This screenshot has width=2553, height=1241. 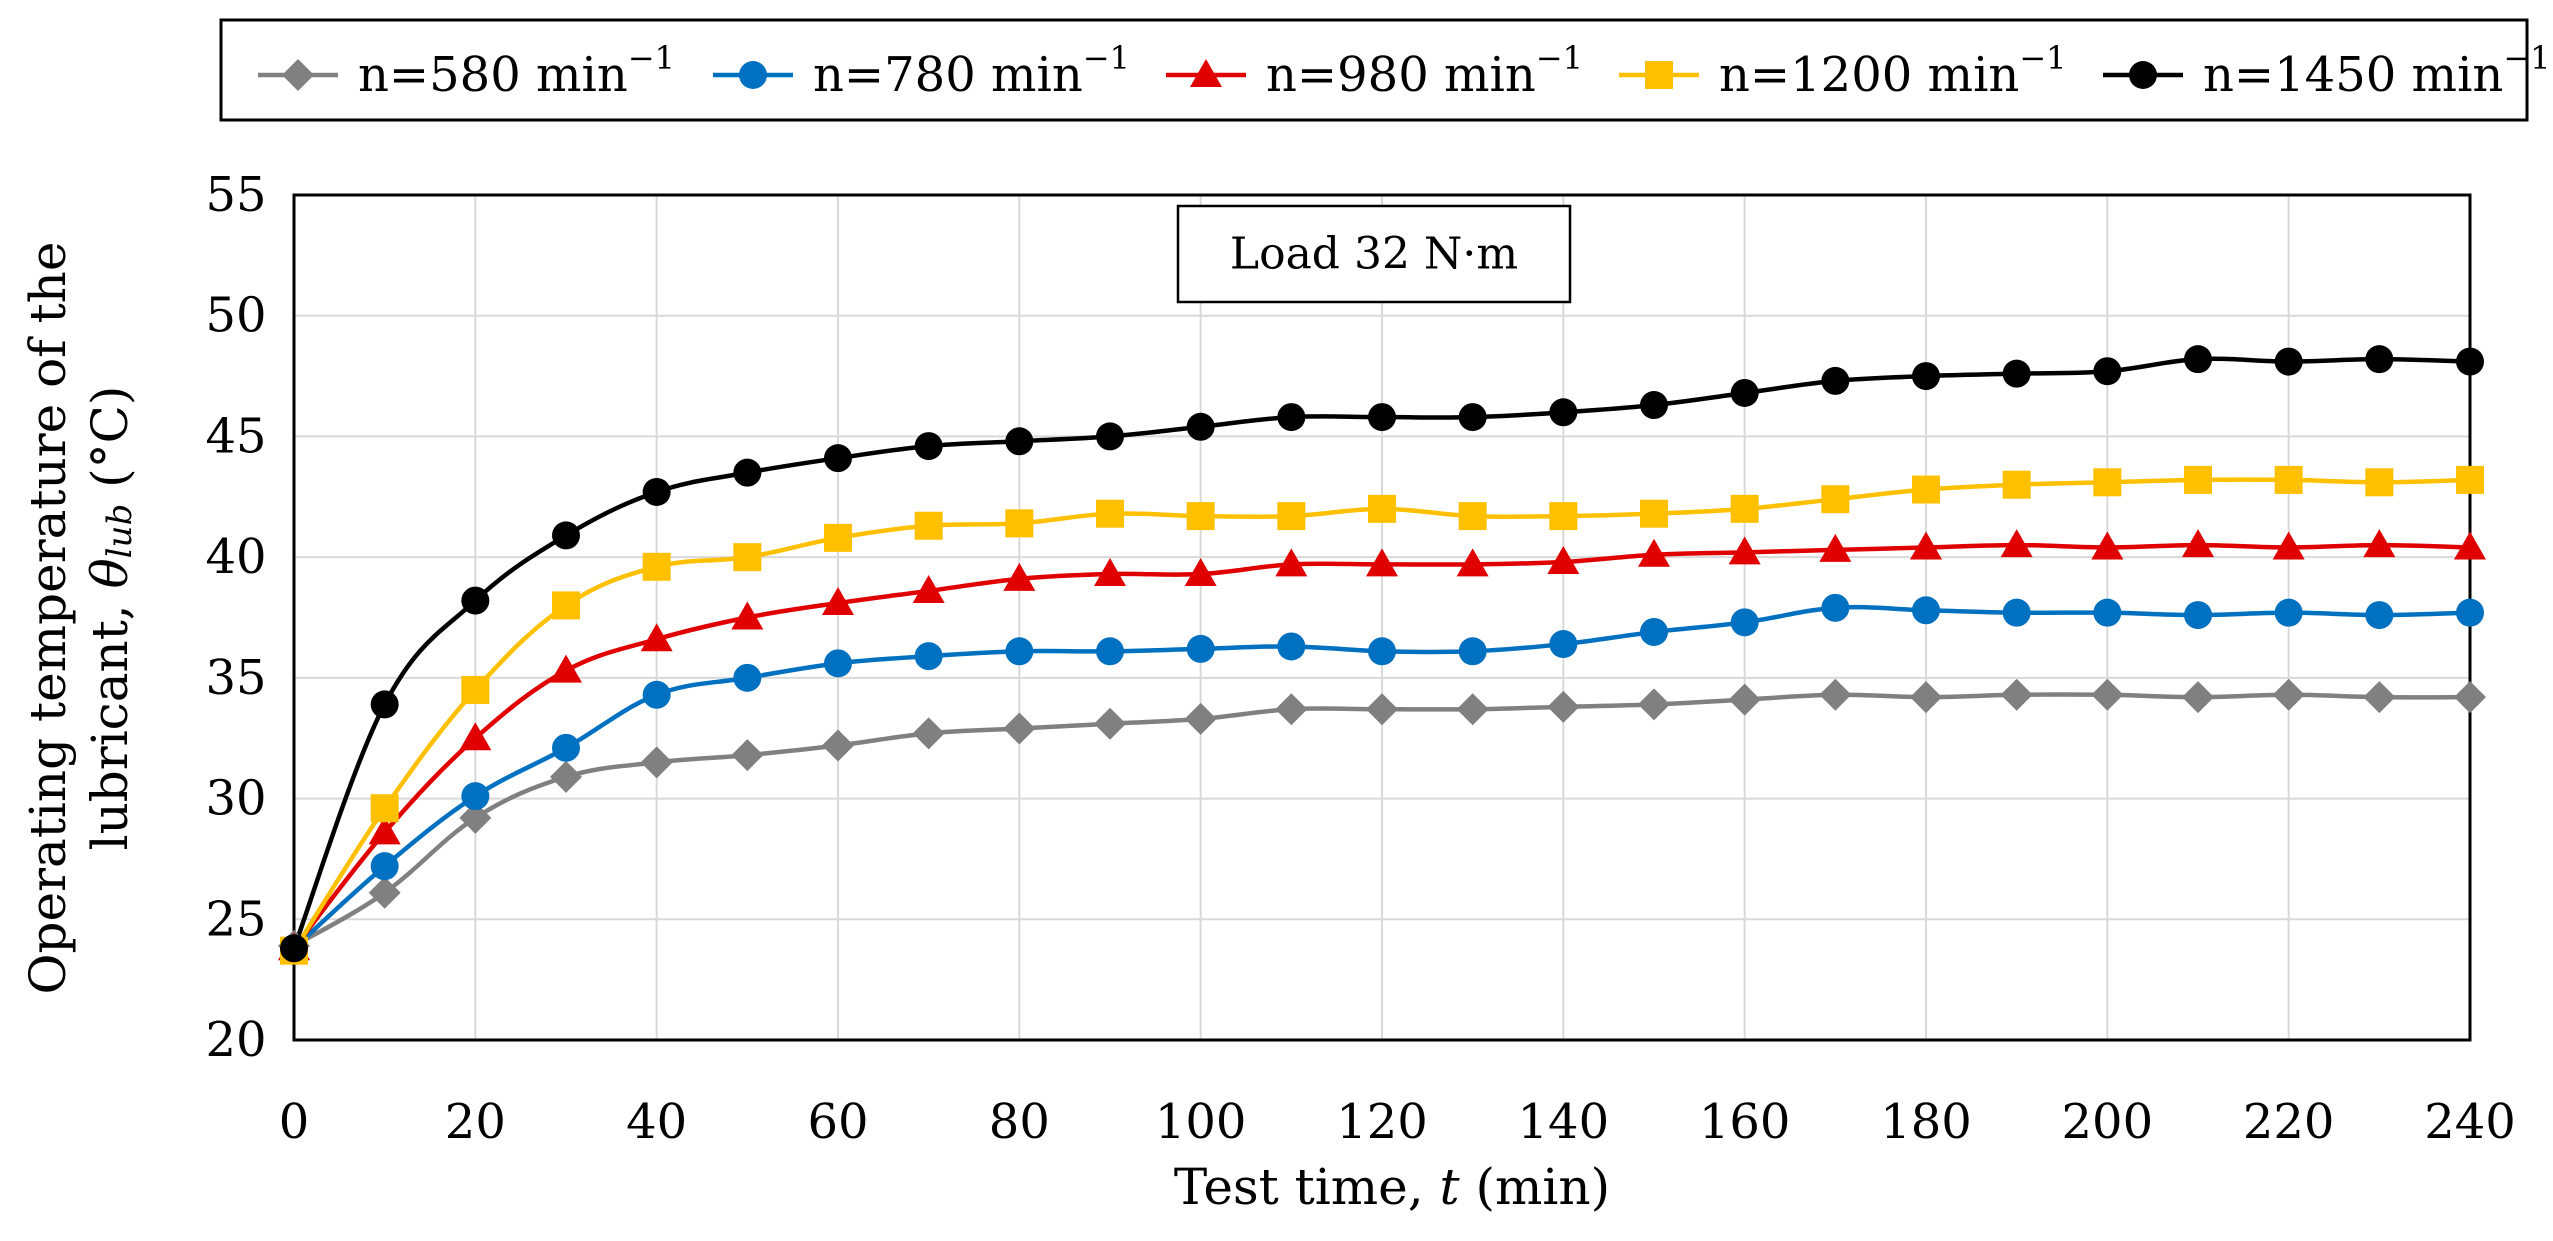 What do you see at coordinates (1401, 75) in the screenshot?
I see `legend-label-text: n=980 min` at bounding box center [1401, 75].